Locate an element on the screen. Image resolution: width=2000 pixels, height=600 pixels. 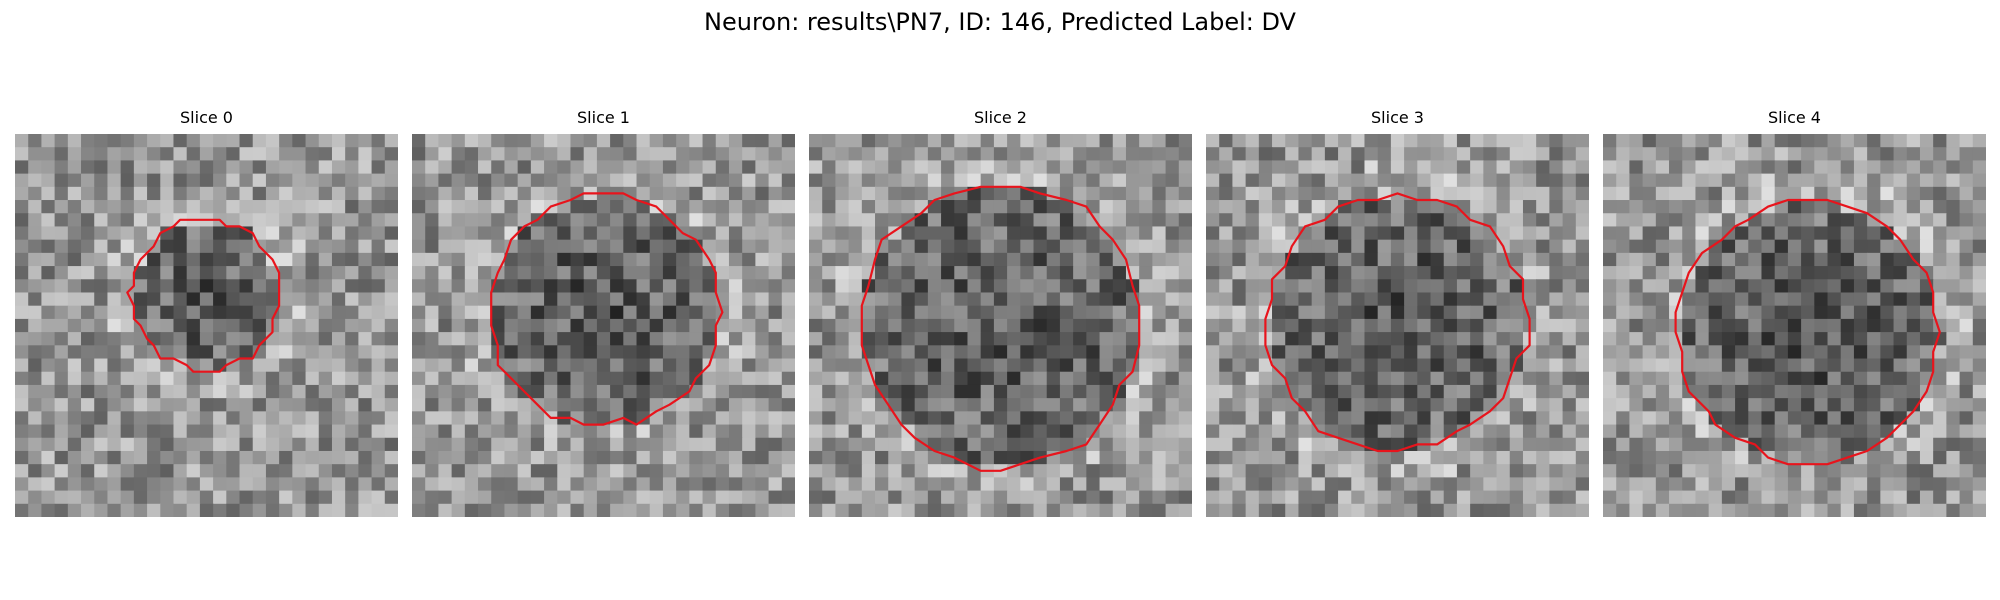
slice-panel-1: Slice 1 is located at coordinates (603, 312).